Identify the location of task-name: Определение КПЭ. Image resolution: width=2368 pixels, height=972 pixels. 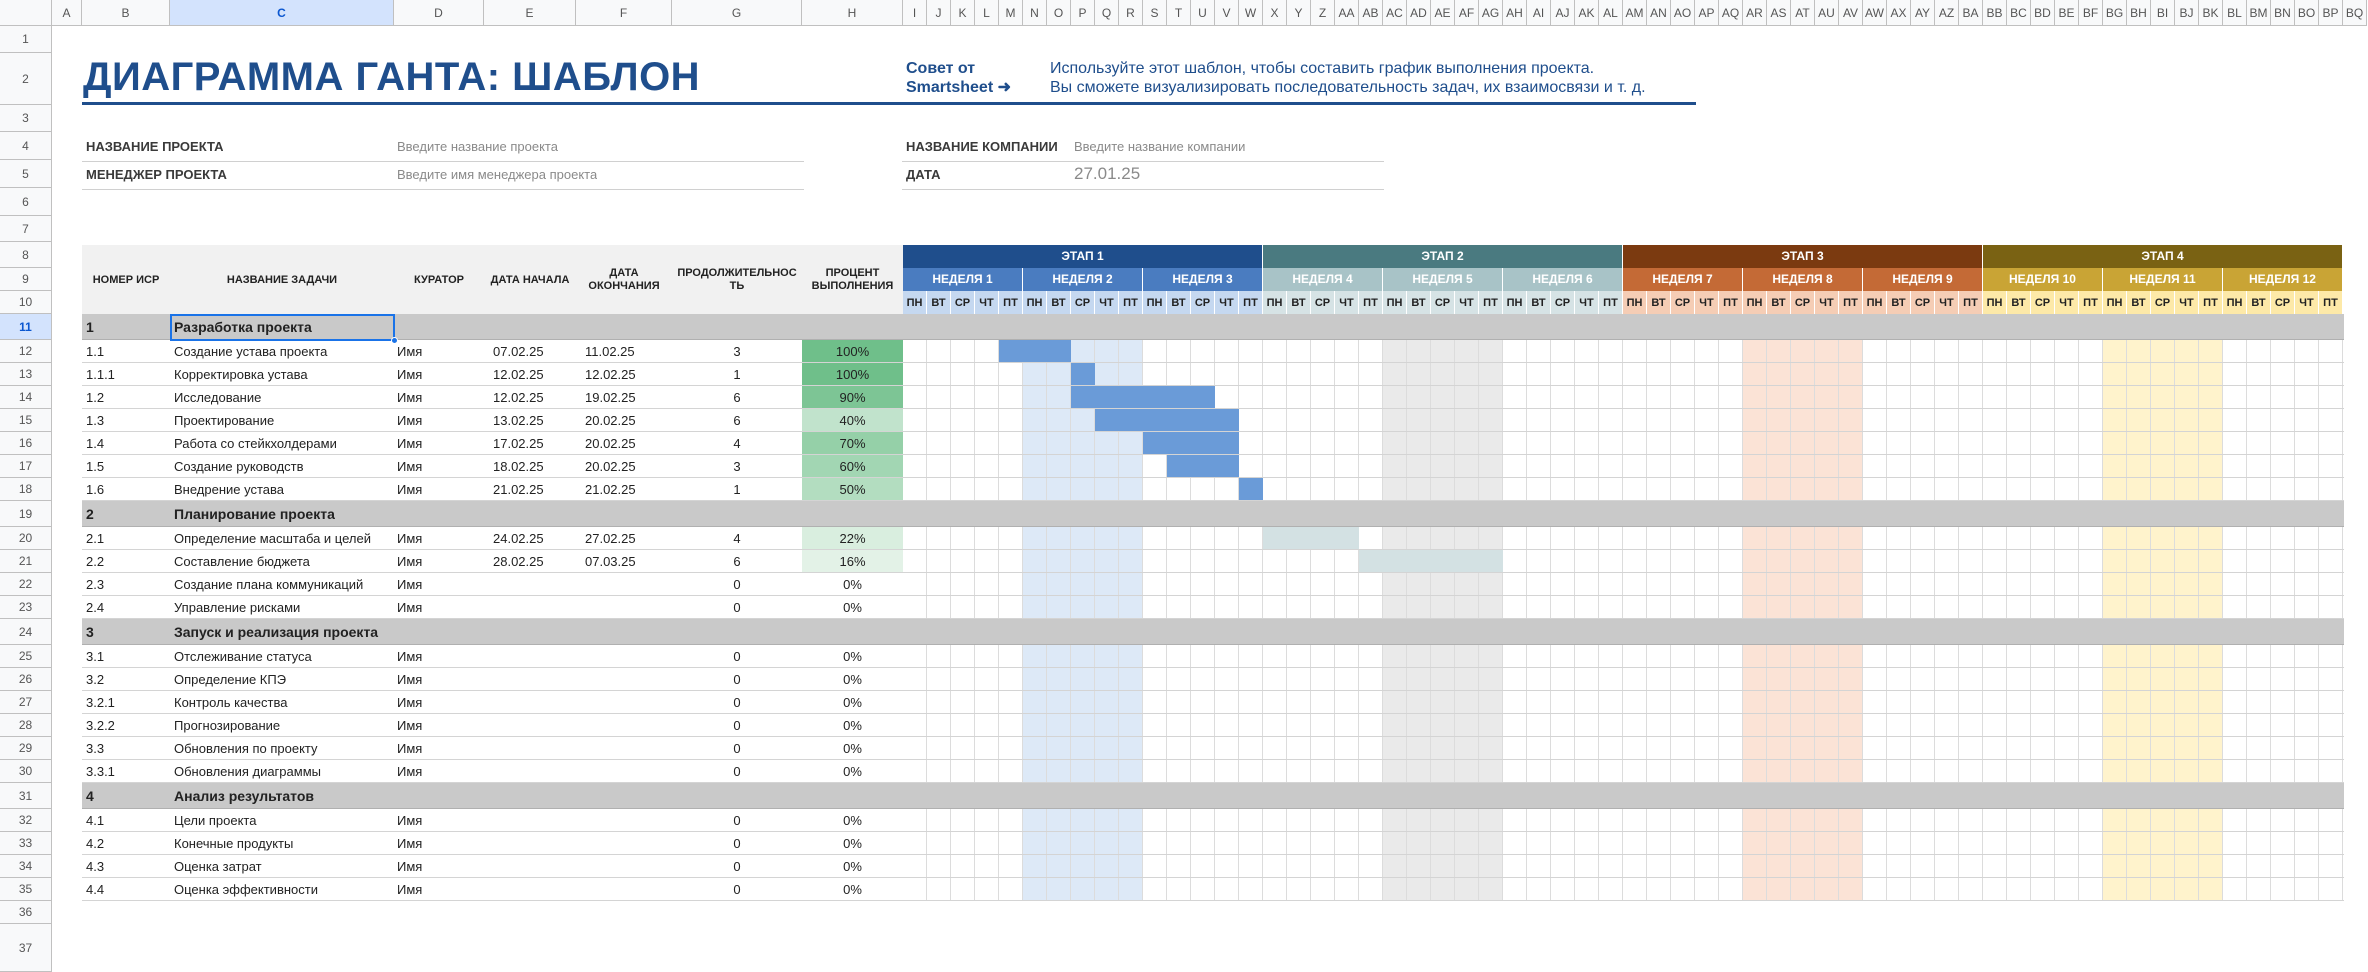
(230, 679).